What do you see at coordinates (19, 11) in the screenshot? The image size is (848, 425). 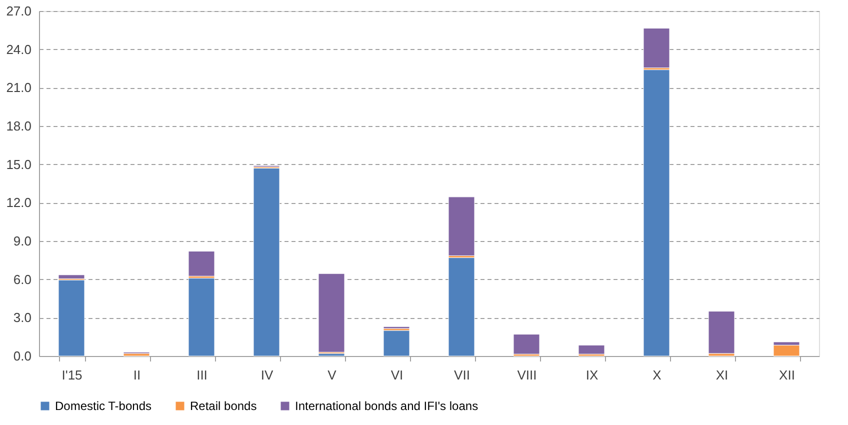 I see `y-tick-label: 27.0` at bounding box center [19, 11].